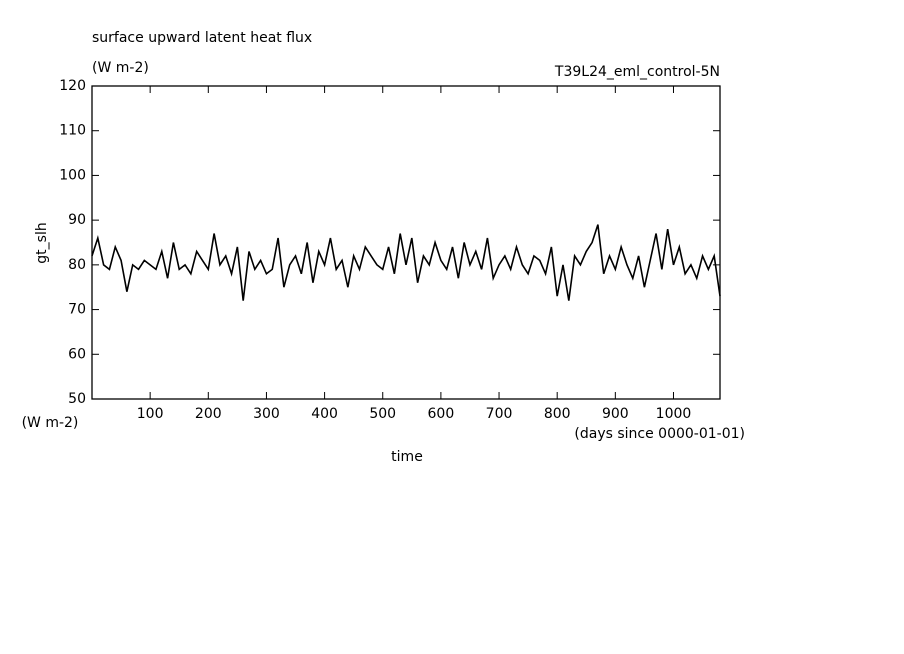 The image size is (904, 654). What do you see at coordinates (77, 354) in the screenshot?
I see `y-tick-label: 60` at bounding box center [77, 354].